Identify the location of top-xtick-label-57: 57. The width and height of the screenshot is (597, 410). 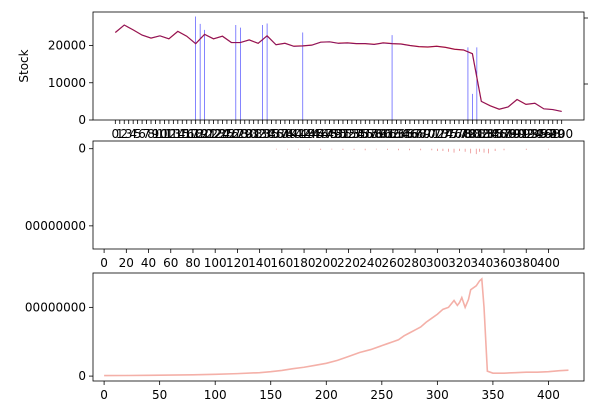
(369, 134).